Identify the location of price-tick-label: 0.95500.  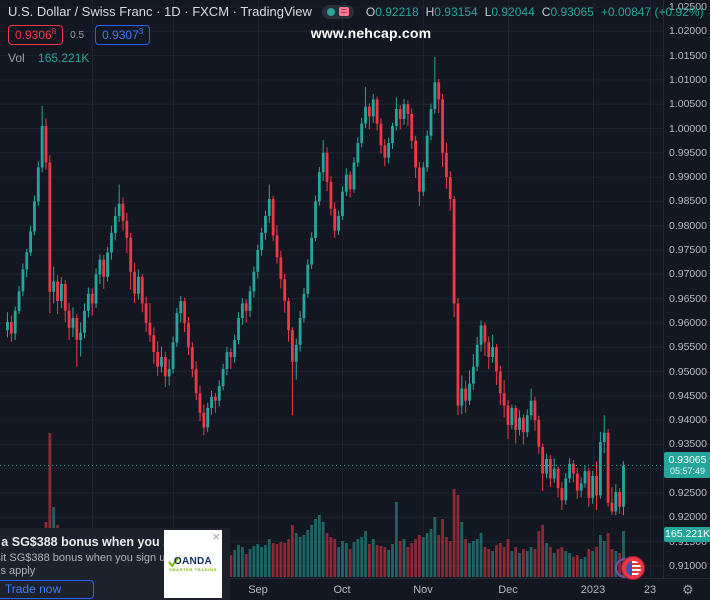
(688, 347).